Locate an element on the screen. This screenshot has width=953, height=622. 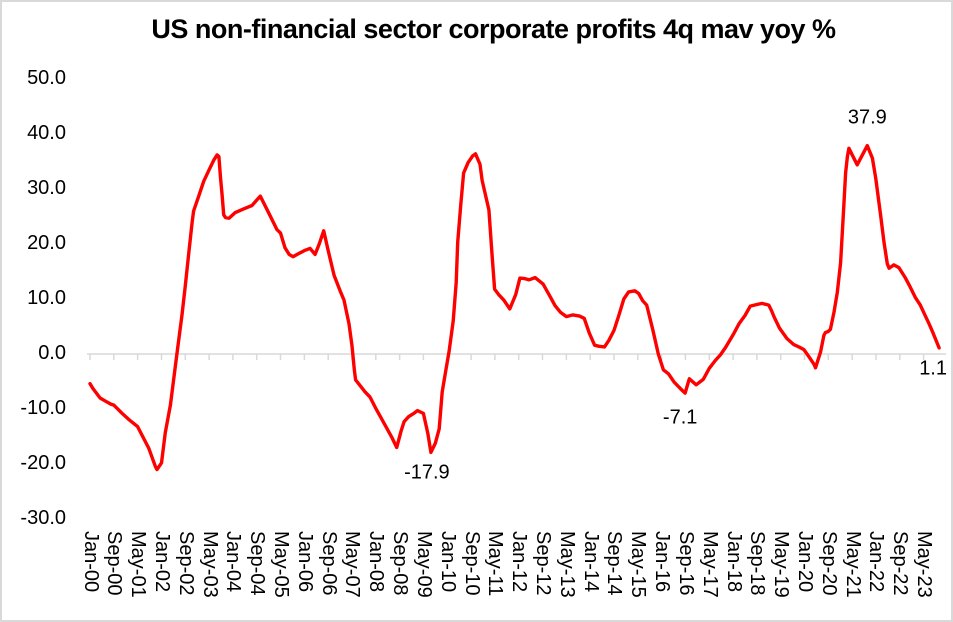
x-axis-label: Jan-04 is located at coordinates (233, 562).